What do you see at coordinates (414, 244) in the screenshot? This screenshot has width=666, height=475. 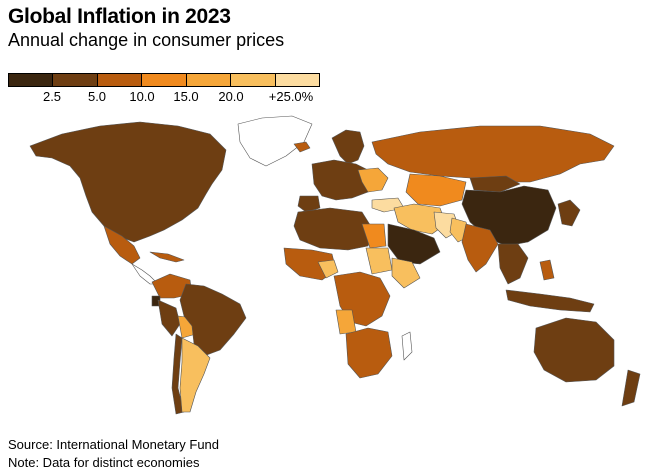 I see `region-arabia` at bounding box center [414, 244].